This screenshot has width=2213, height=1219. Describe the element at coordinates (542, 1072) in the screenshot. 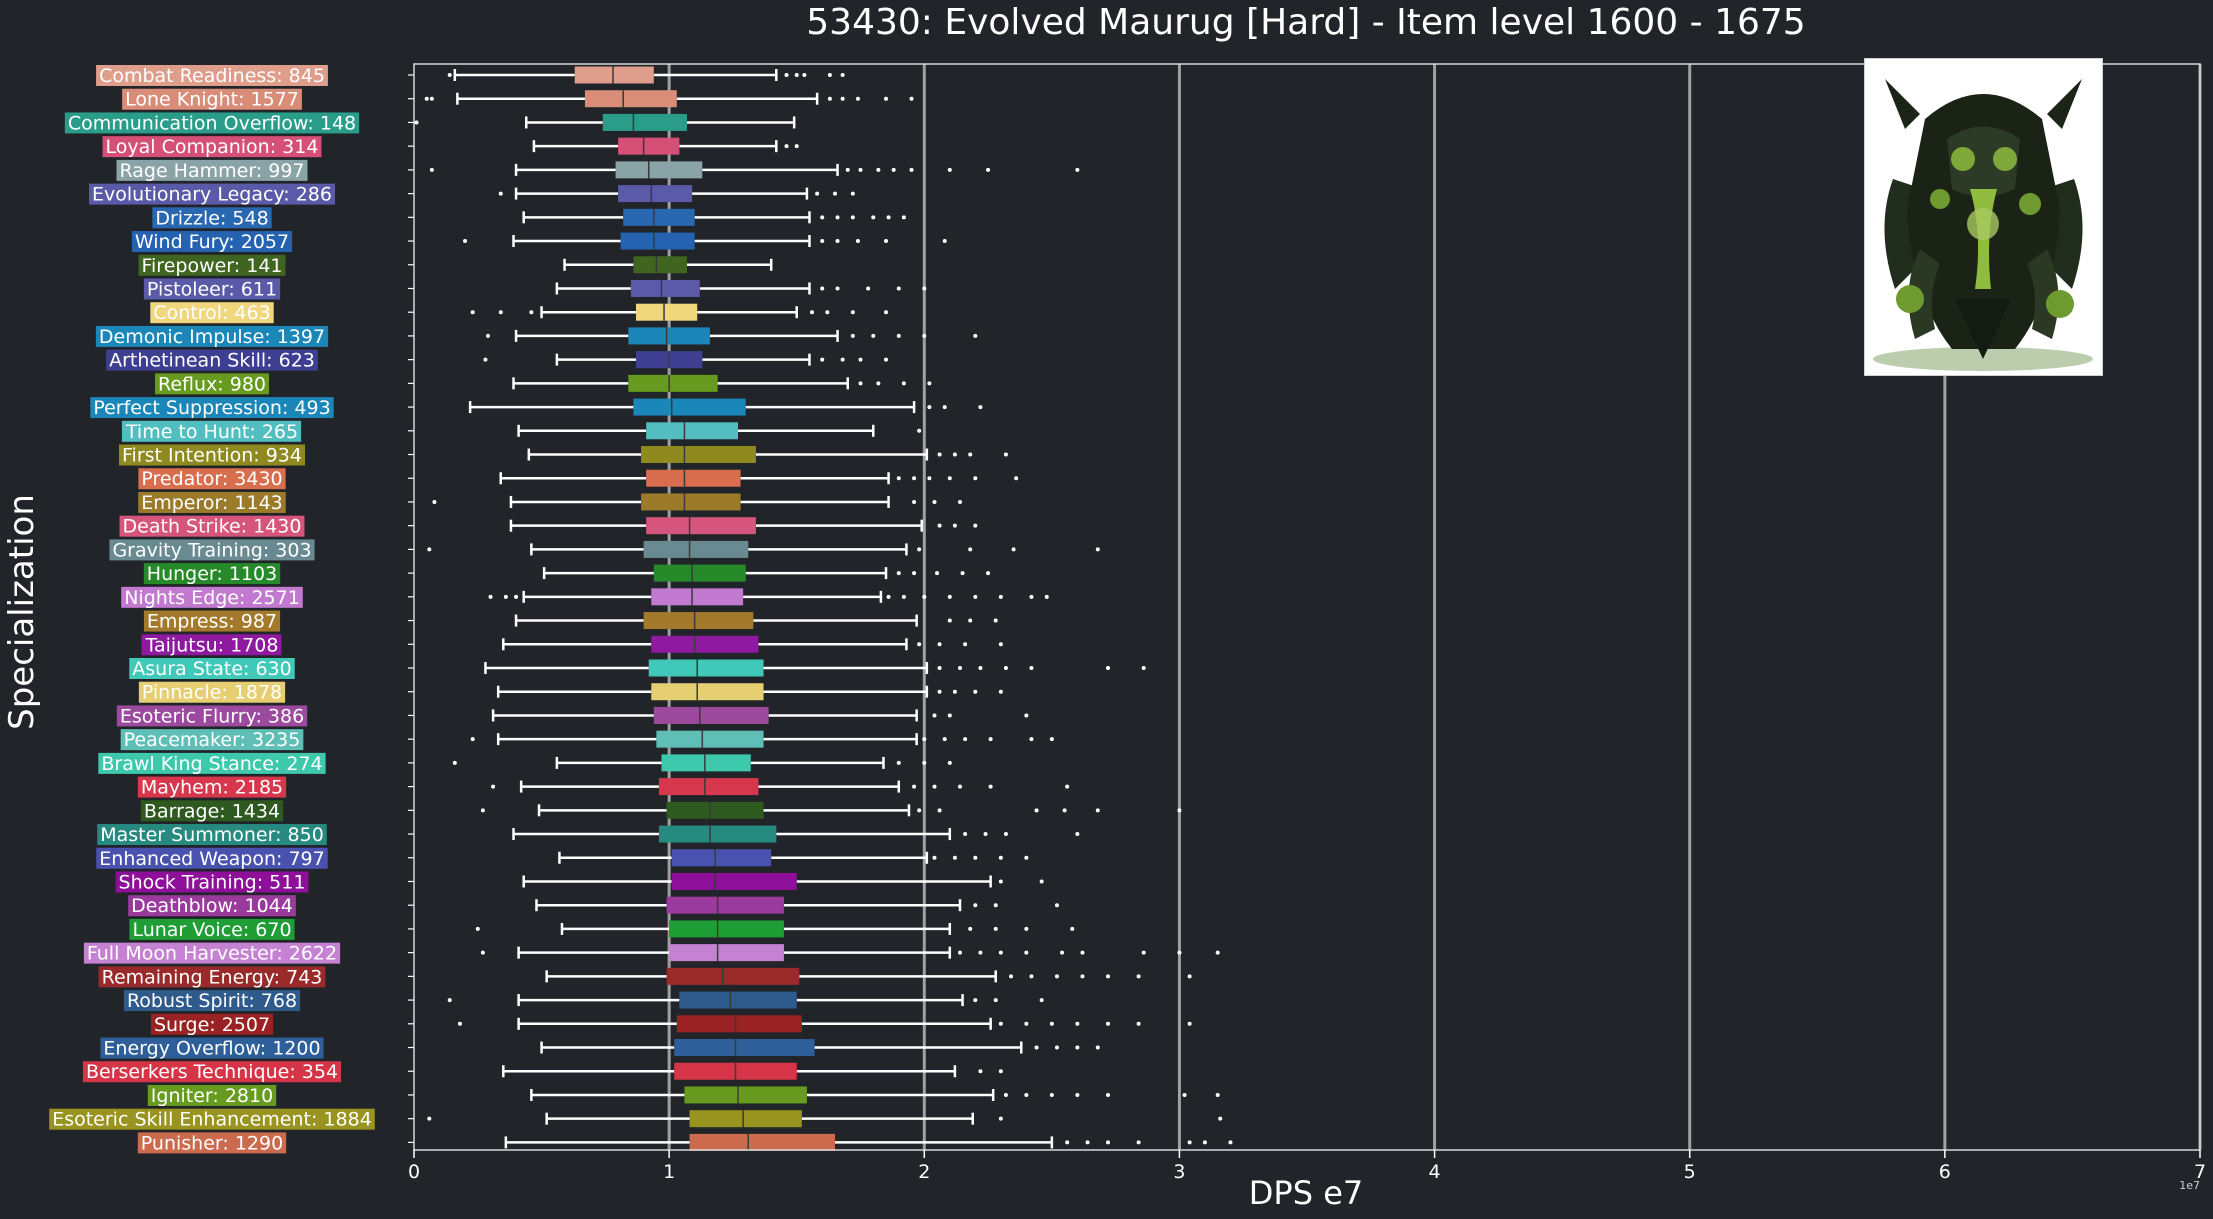

I see `box-row: Berserkers Technique: 354` at that location.